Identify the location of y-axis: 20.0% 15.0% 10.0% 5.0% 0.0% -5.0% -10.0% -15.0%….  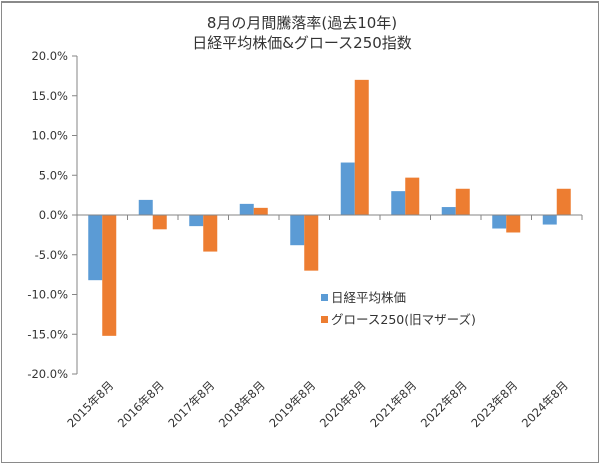
(52, 215).